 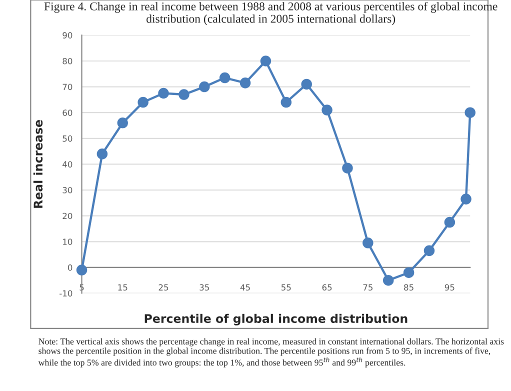 What do you see at coordinates (409, 287) in the screenshot?
I see `x-tick-label: 85` at bounding box center [409, 287].